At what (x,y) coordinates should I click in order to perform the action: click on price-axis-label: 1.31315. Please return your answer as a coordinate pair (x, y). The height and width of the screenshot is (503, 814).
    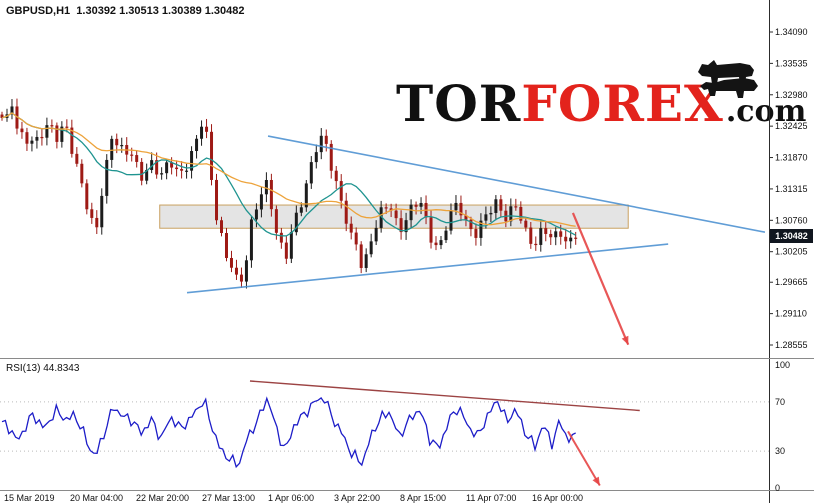
    Looking at the image, I should click on (791, 189).